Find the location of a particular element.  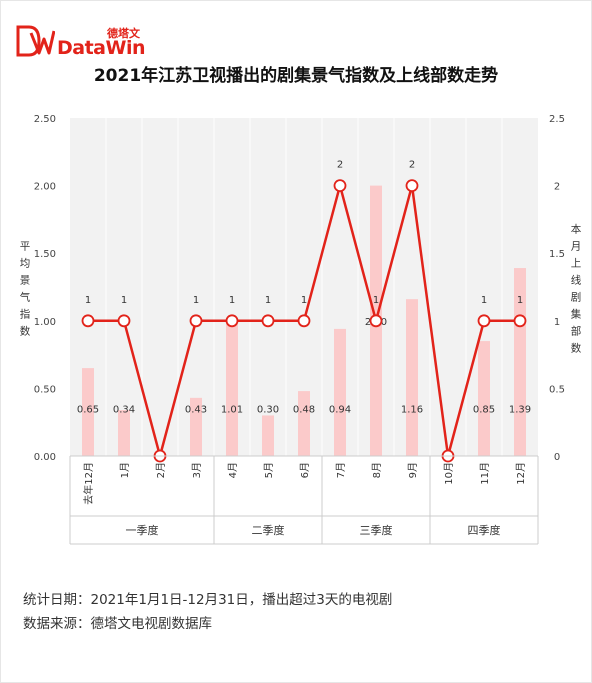

bar-value-label: 1.16 is located at coordinates (412, 410).